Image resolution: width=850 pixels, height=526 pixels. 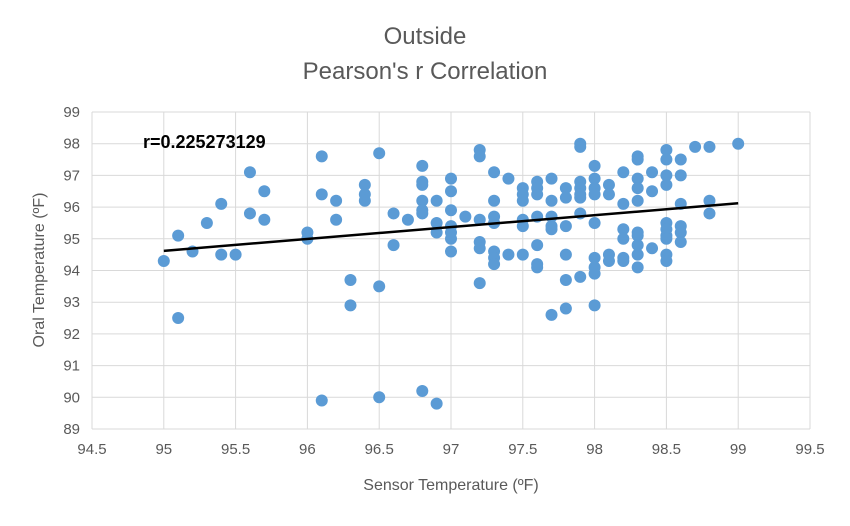 I want to click on x-tick-label: 99.5, so click(x=809, y=449).